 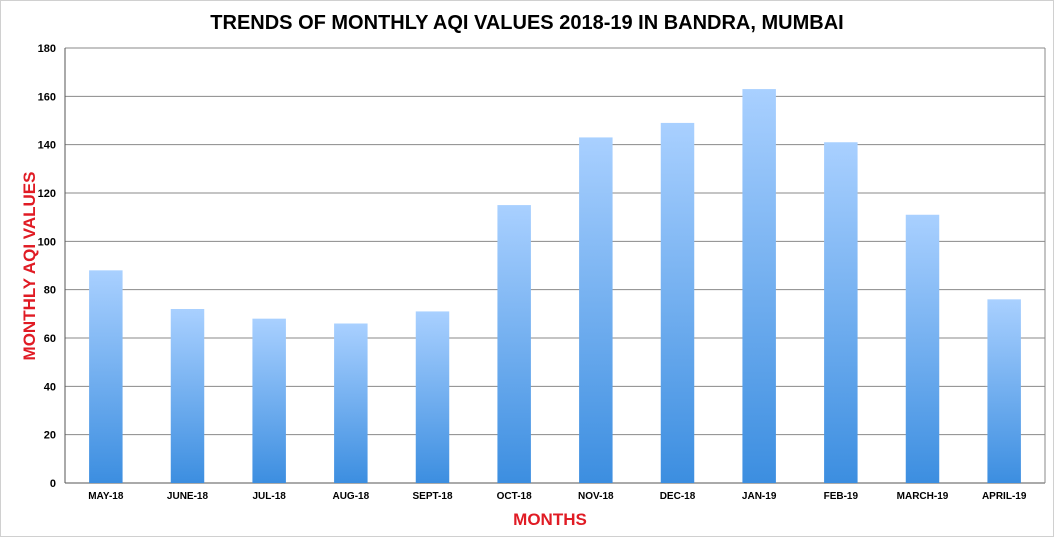 I want to click on x-tick-label: JAN-19, so click(x=759, y=496).